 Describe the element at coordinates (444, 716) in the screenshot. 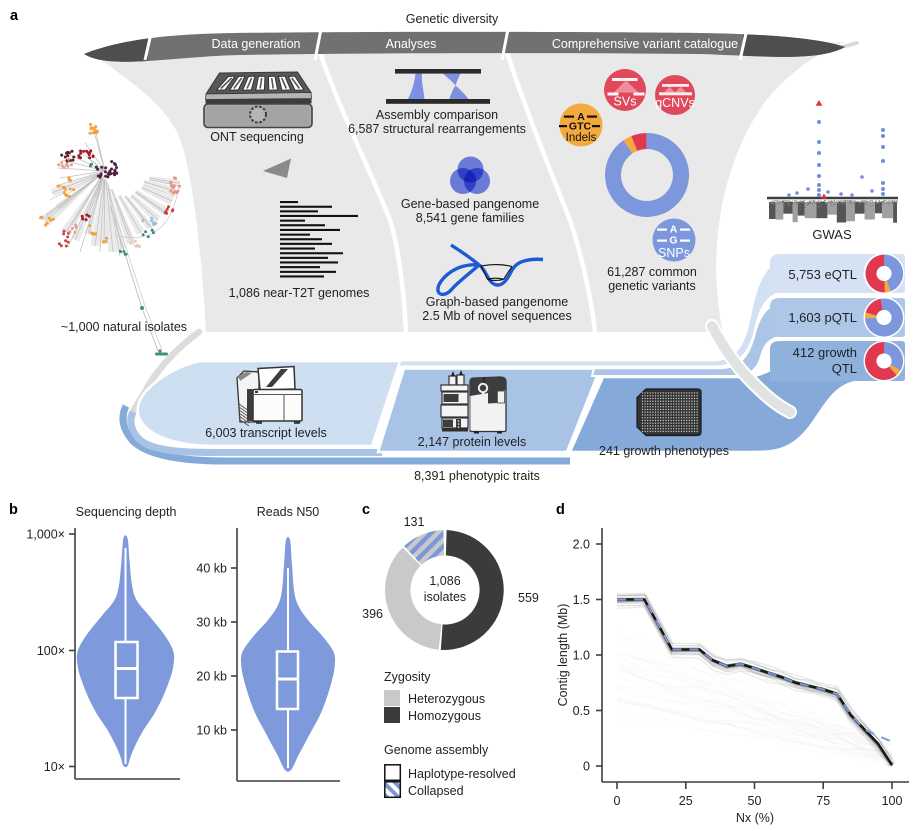

I see `svg-text: Homozygous` at that location.